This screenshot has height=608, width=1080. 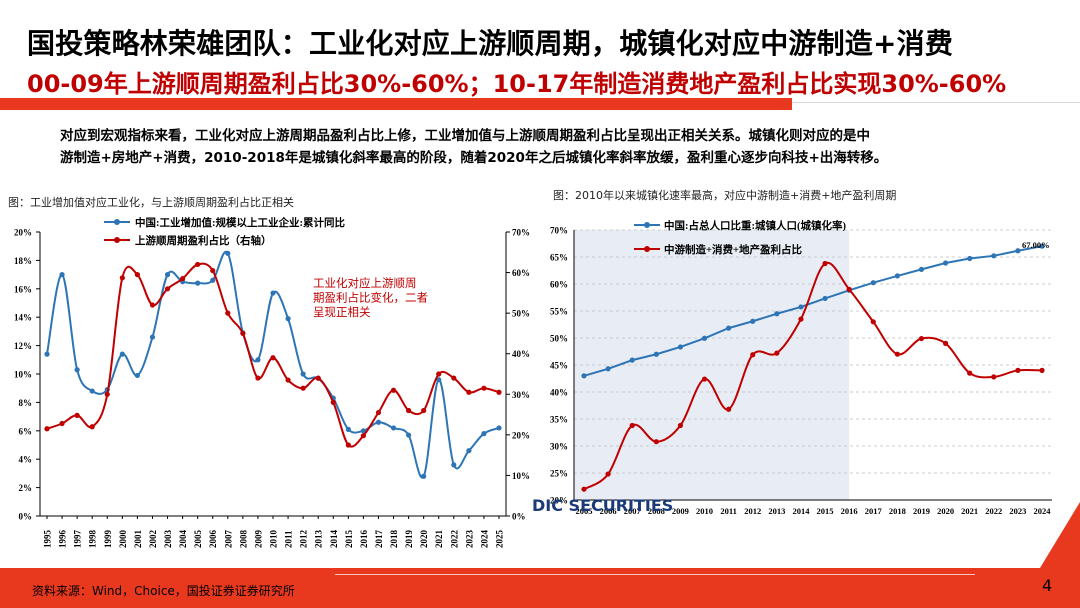 What do you see at coordinates (733, 249) in the screenshot?
I see `legend-label: 中游制造+消费+地产盈利占比` at bounding box center [733, 249].